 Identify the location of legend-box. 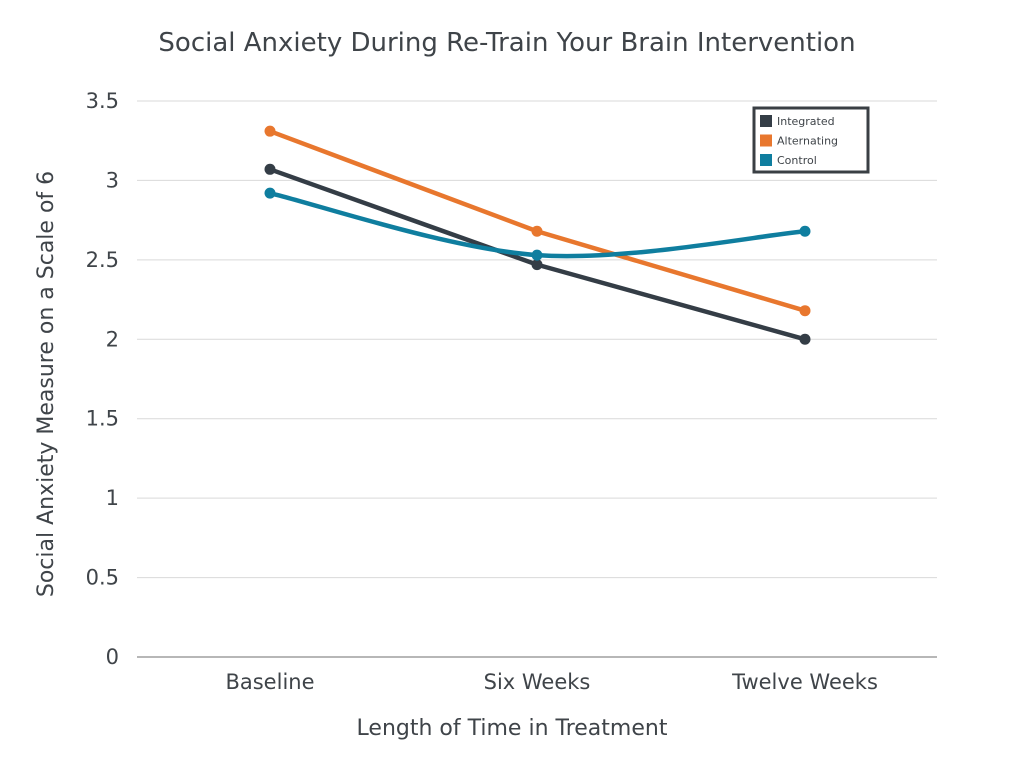
(811, 140).